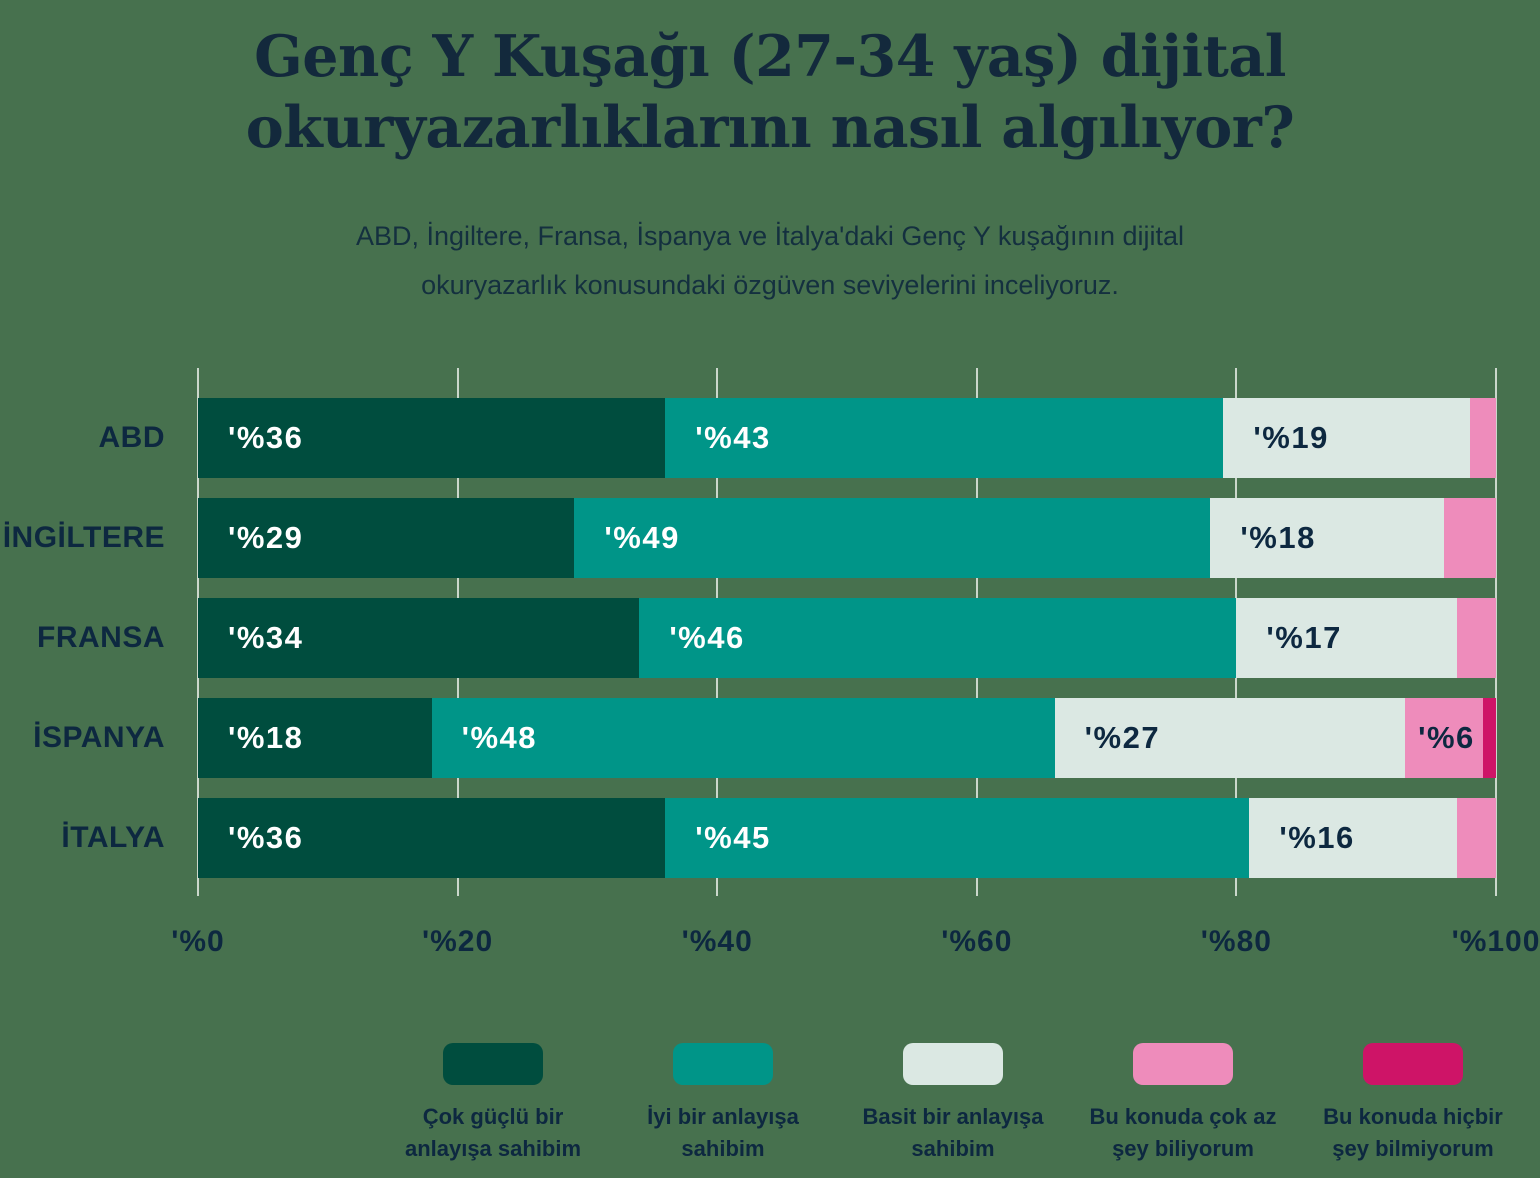 This screenshot has height=1178, width=1540. I want to click on bar-segment-series-4: '%6, so click(1444, 738).